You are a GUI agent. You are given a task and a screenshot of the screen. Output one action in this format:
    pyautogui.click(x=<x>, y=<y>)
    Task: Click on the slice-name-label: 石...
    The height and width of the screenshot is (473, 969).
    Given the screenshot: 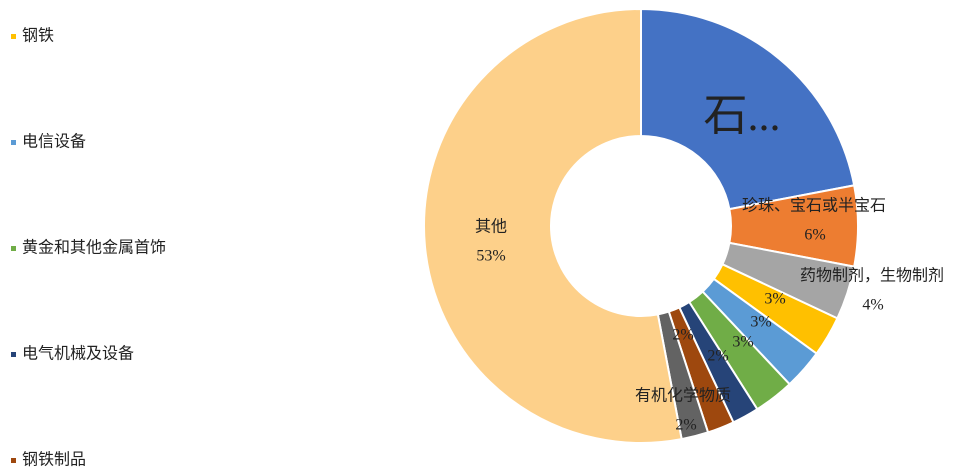 What is the action you would take?
    pyautogui.click(x=742, y=115)
    